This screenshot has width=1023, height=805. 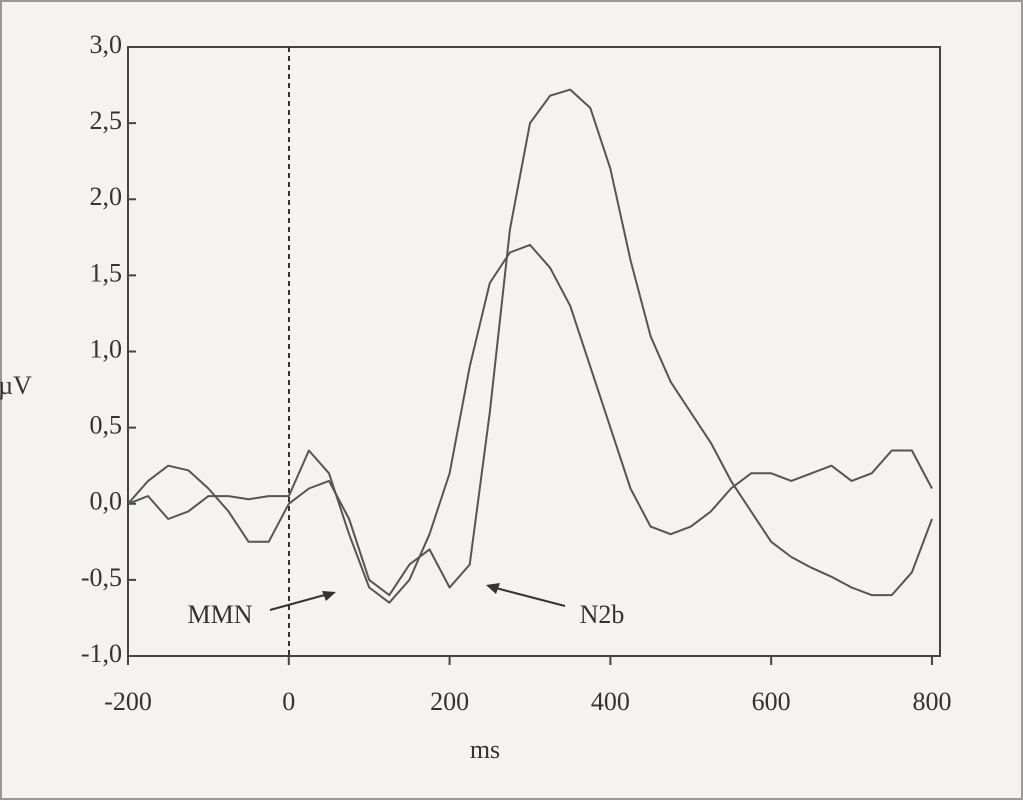 What do you see at coordinates (106, 425) in the screenshot?
I see `y-tick-label: 0,5` at bounding box center [106, 425].